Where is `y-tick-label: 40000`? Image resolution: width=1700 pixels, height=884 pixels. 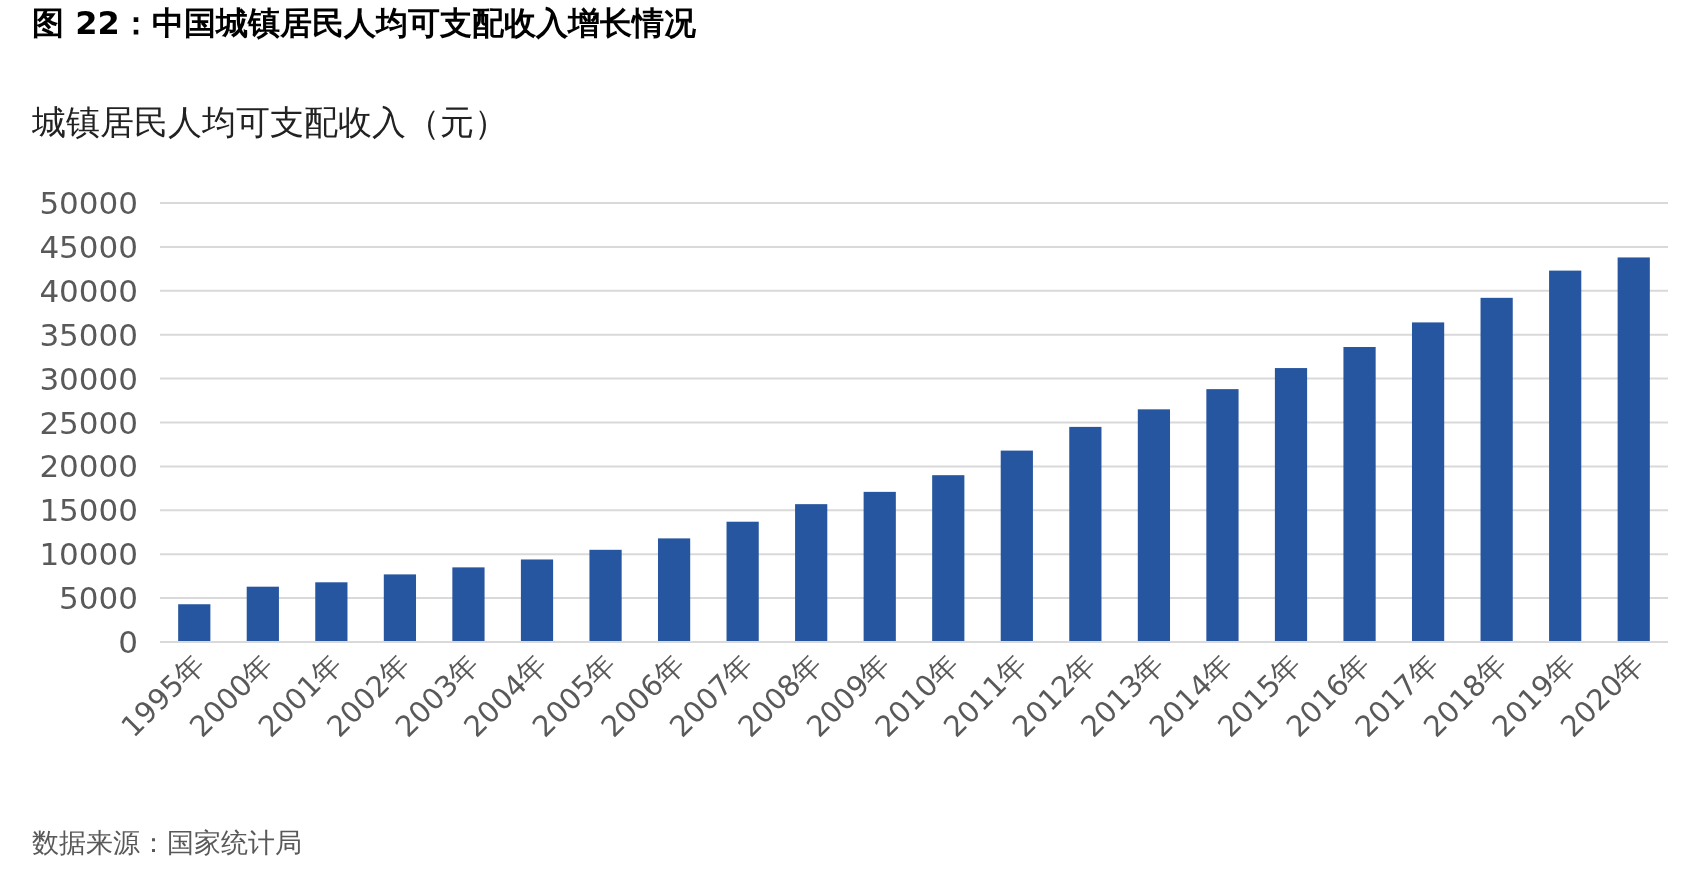
y-tick-label: 40000 is located at coordinates (88, 290).